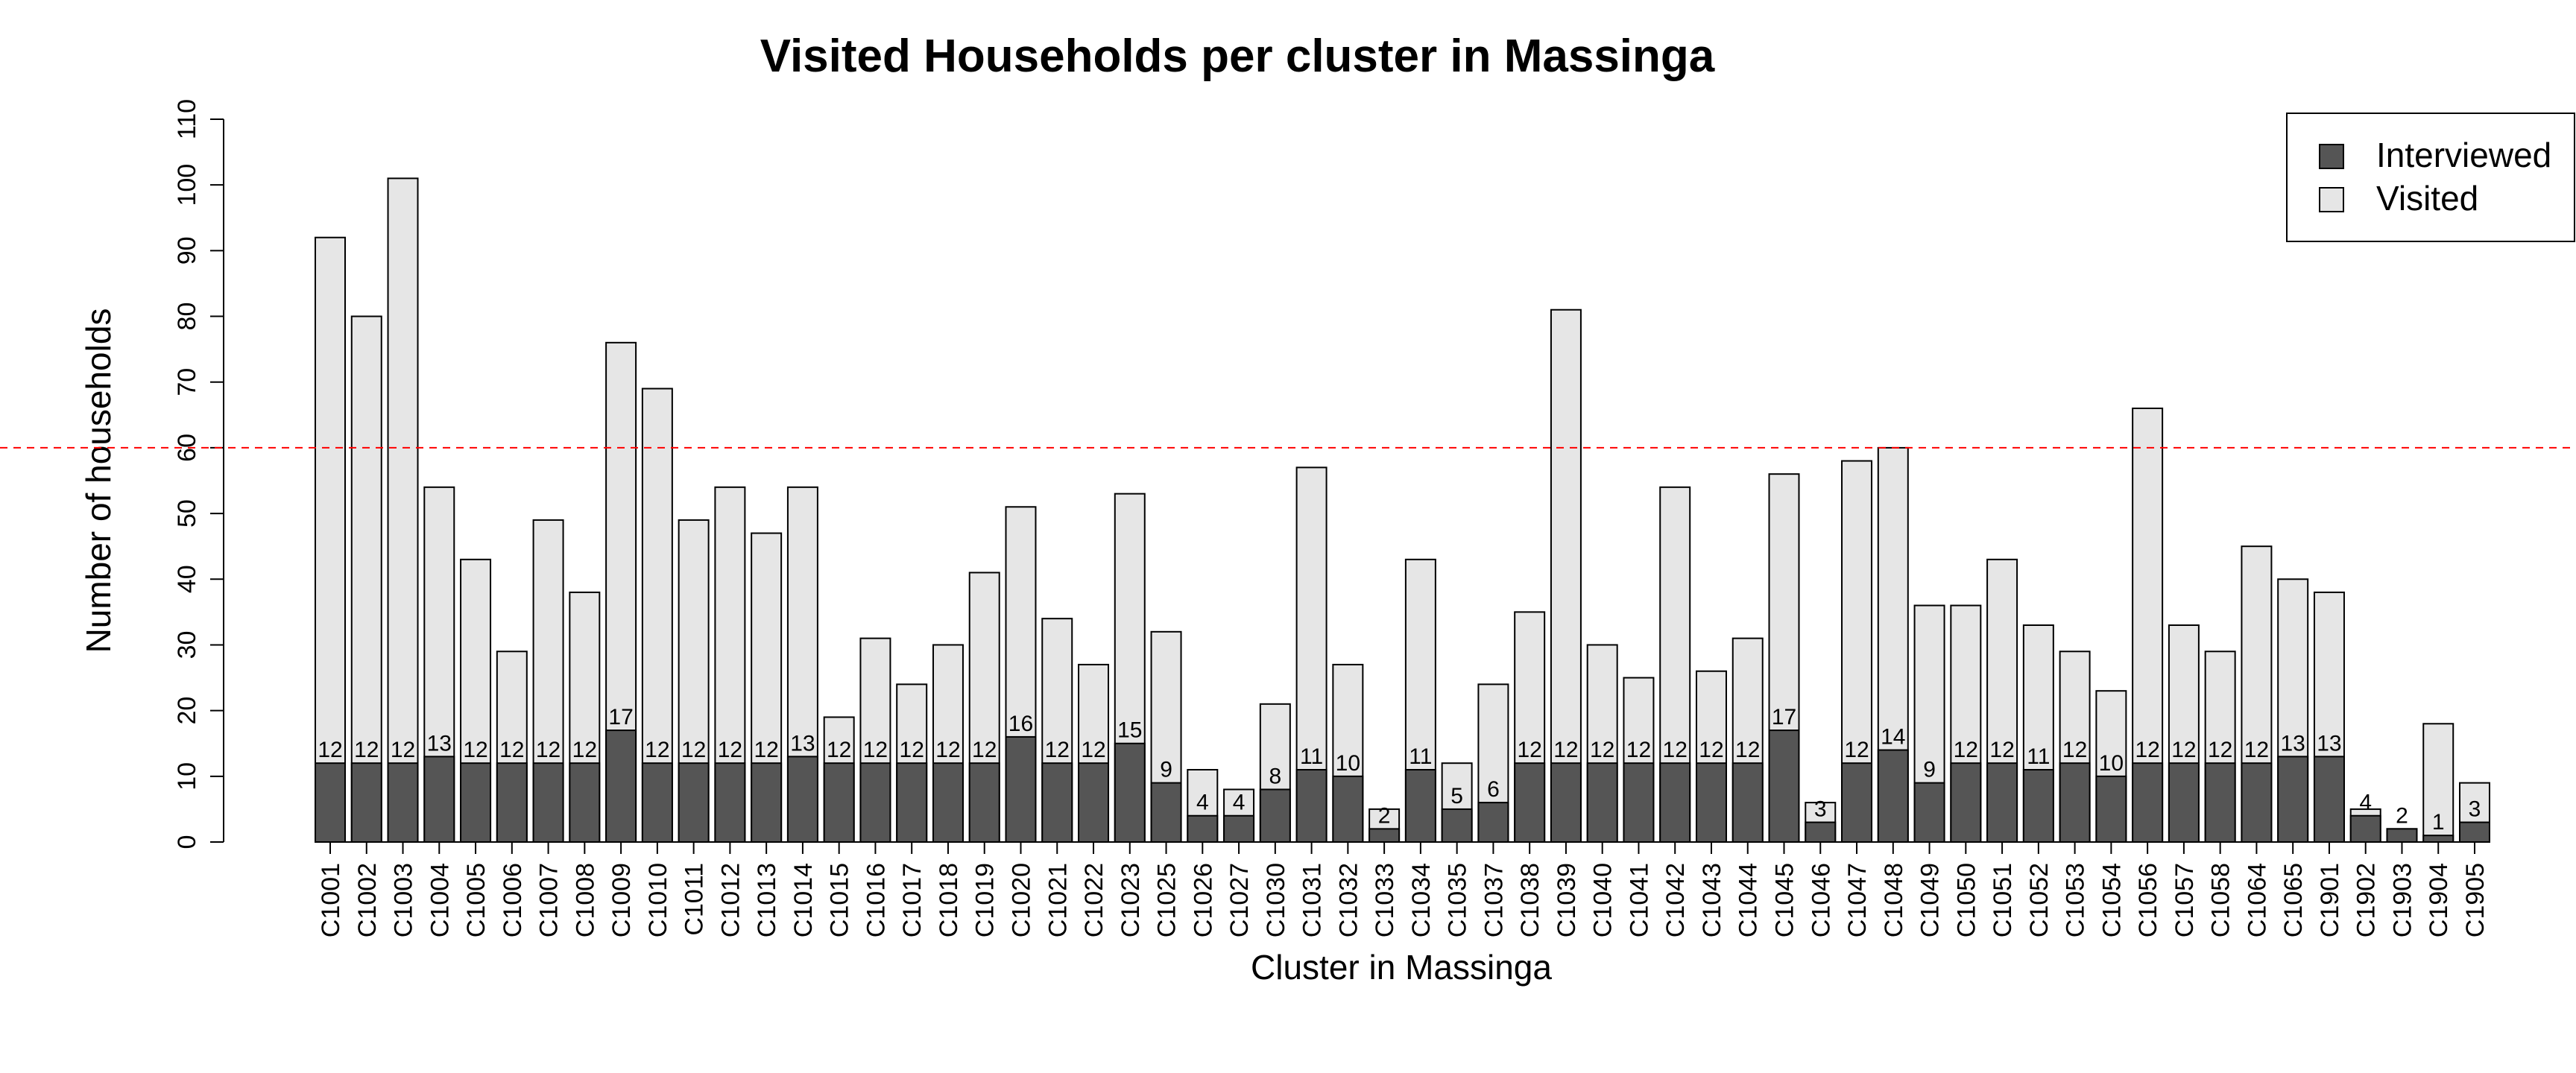 The width and height of the screenshot is (2576, 1073). What do you see at coordinates (621, 786) in the screenshot?
I see `bar-interviewed-C1009` at bounding box center [621, 786].